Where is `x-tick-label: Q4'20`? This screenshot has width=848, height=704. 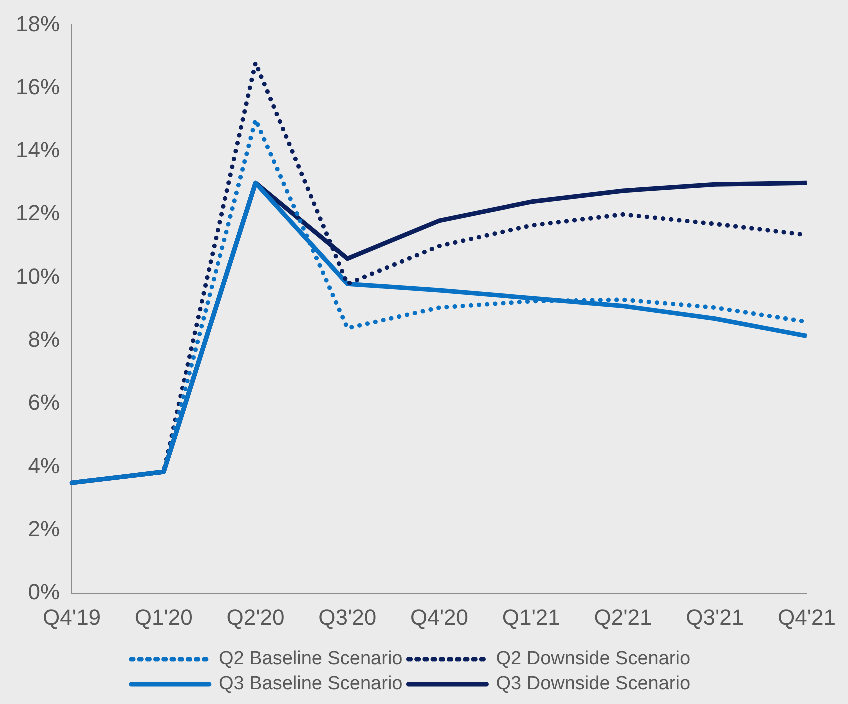
x-tick-label: Q4'20 is located at coordinates (439, 617).